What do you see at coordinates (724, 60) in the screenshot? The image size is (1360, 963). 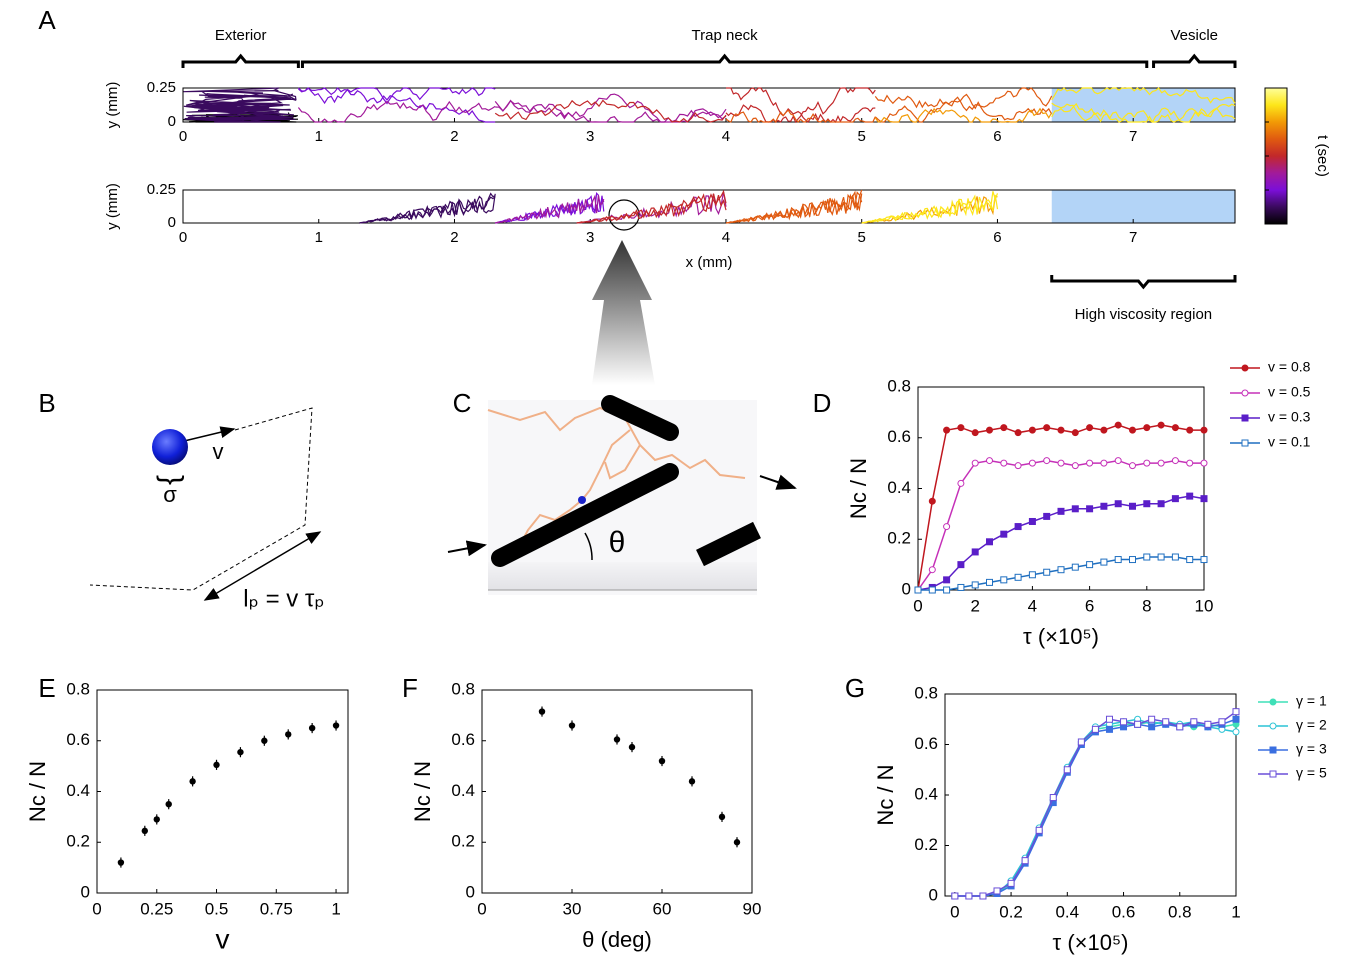 I see `brace` at bounding box center [724, 60].